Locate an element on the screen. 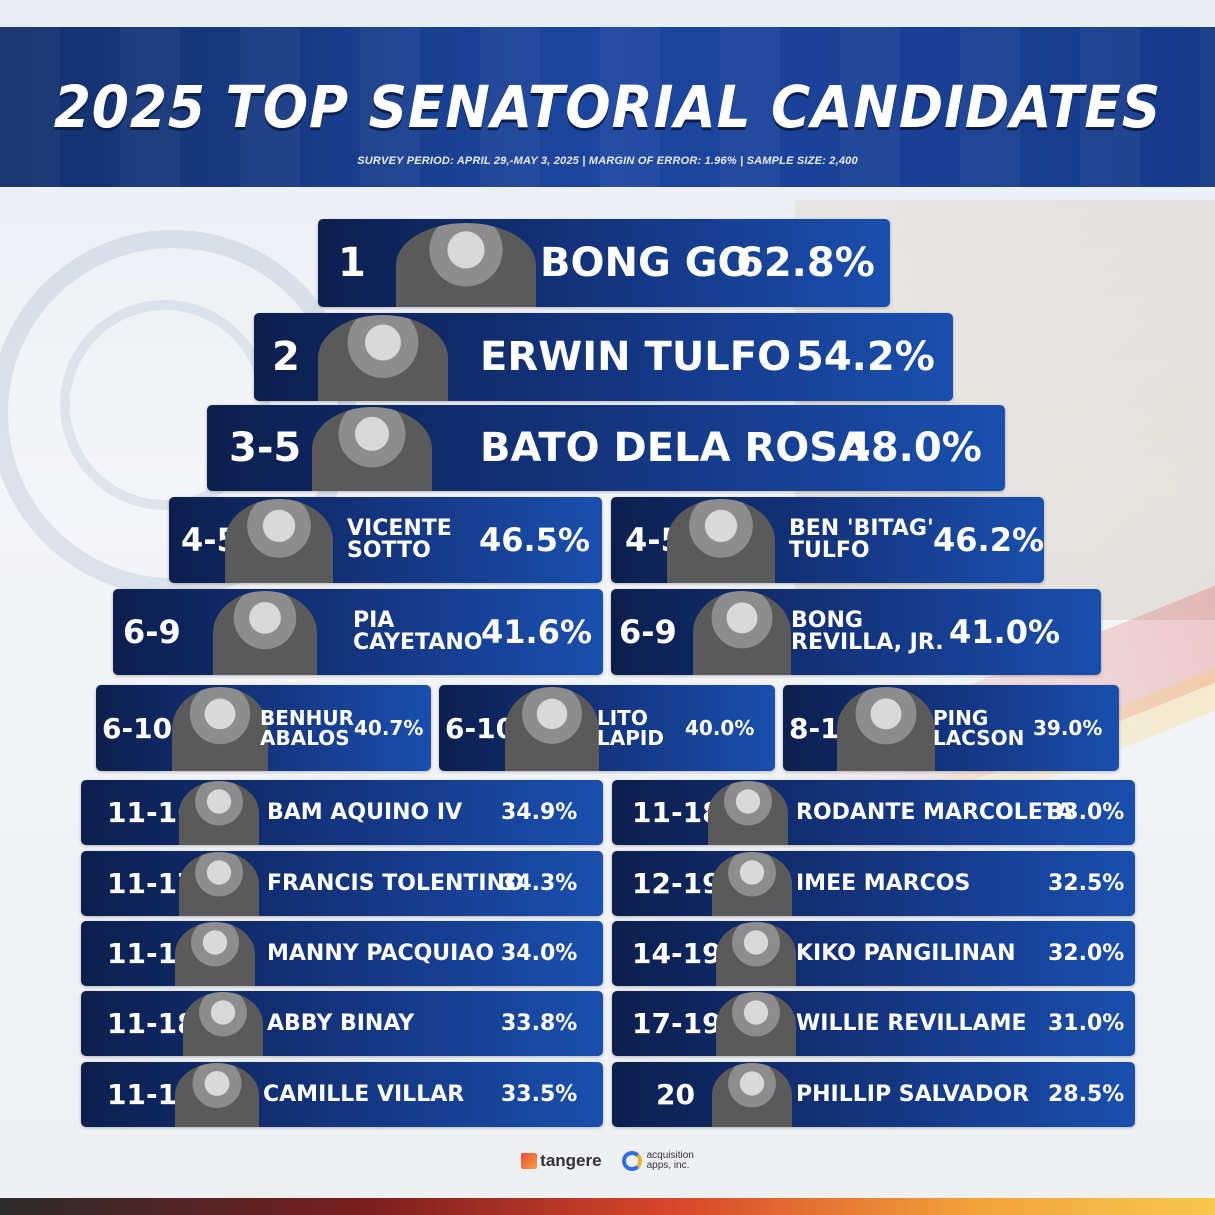  candidate-name: FRANCIS TOLENTINO is located at coordinates (395, 883).